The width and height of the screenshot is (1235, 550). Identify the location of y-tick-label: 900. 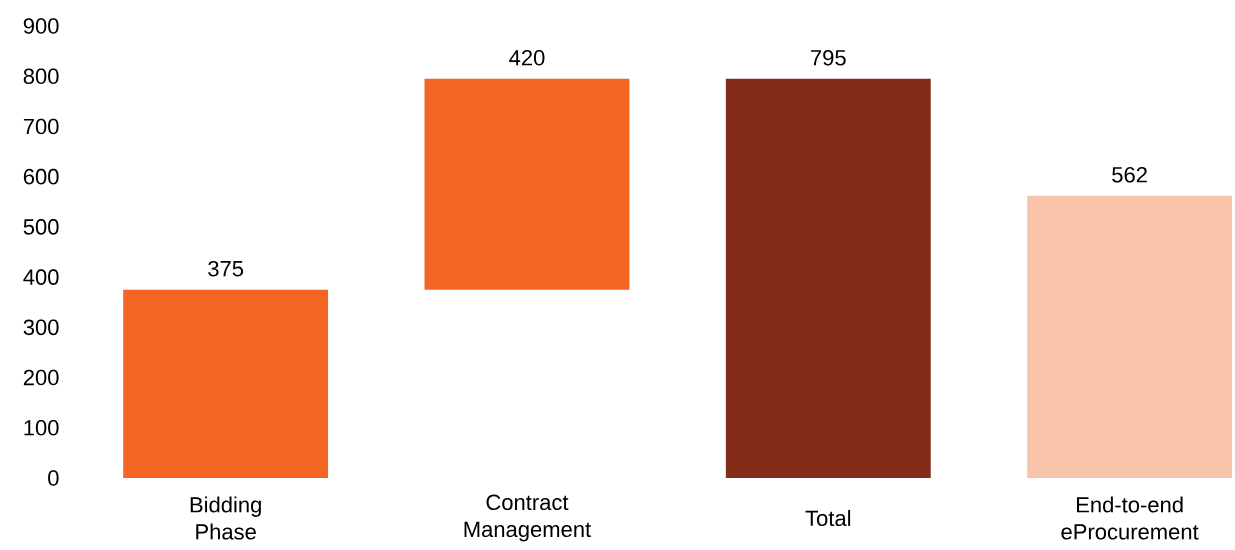
(41, 26).